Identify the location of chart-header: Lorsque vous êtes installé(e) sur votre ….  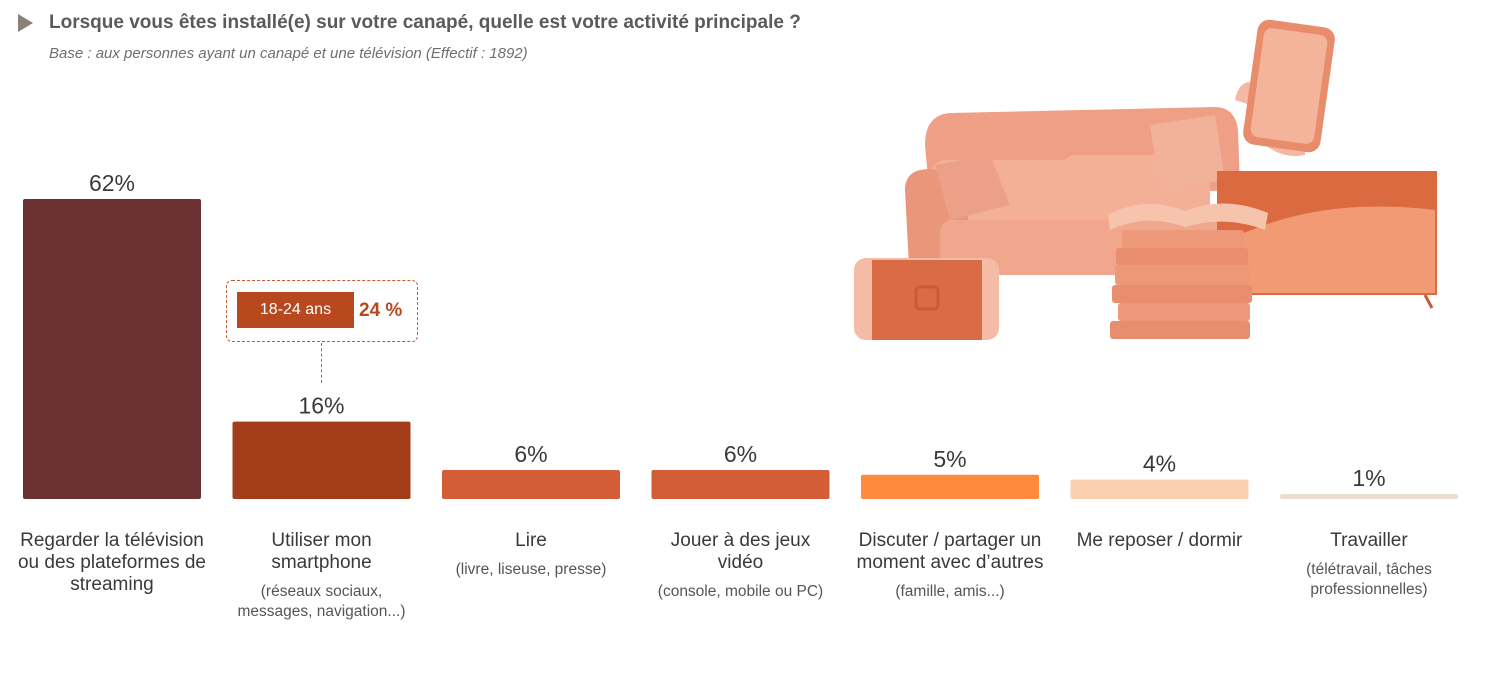
(409, 37).